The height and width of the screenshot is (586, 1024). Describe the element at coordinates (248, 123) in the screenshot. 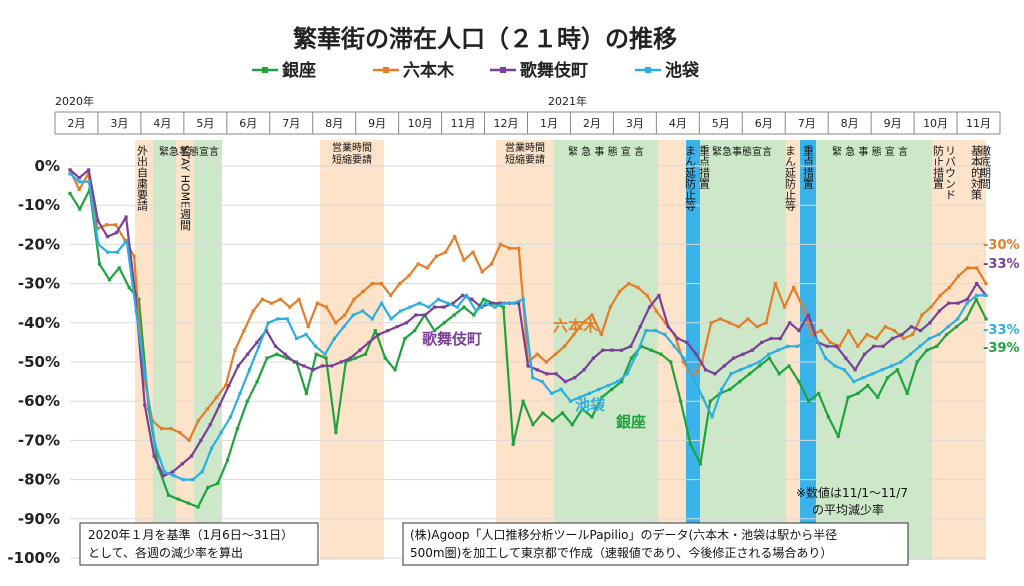

I see `month-label-4: 6月` at that location.